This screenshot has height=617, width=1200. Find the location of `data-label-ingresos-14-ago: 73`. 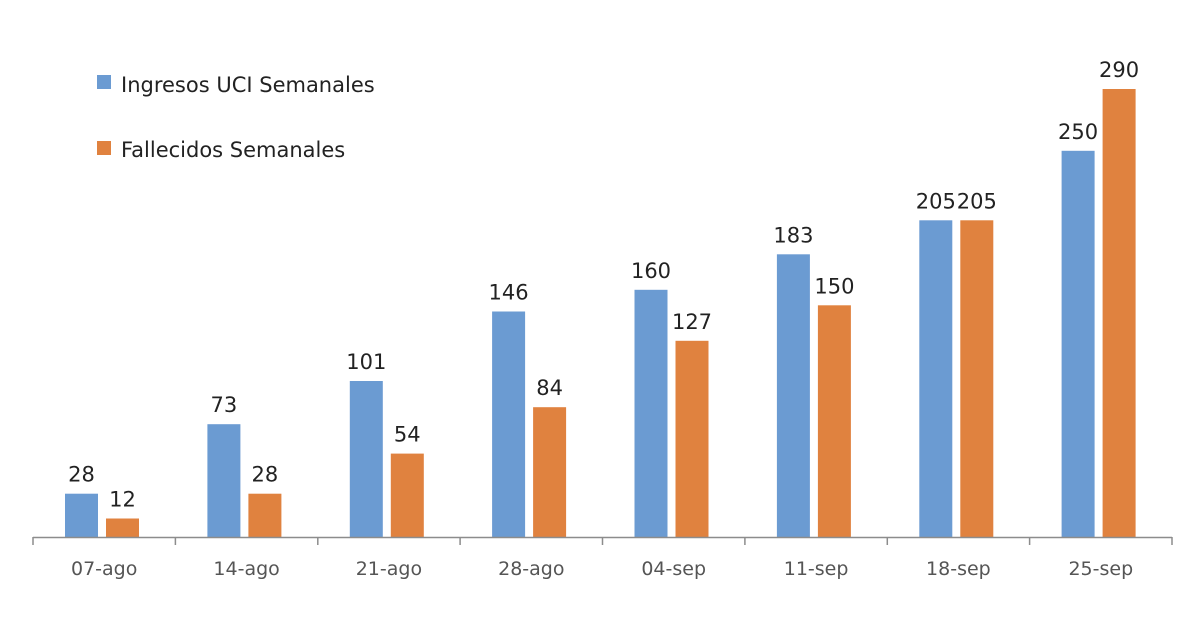

data-label-ingresos-14-ago: 73 is located at coordinates (224, 405).